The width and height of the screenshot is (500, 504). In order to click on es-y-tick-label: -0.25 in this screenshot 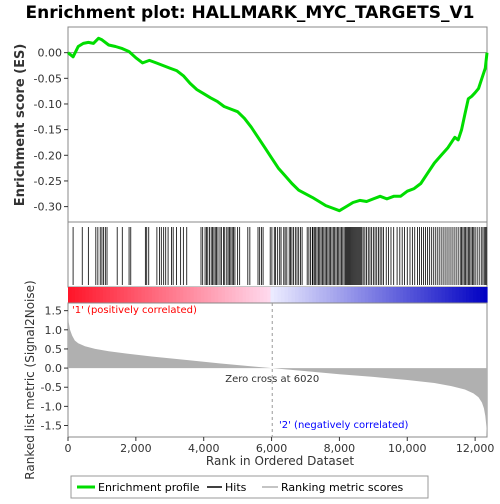, I will do `click(48, 181)`.